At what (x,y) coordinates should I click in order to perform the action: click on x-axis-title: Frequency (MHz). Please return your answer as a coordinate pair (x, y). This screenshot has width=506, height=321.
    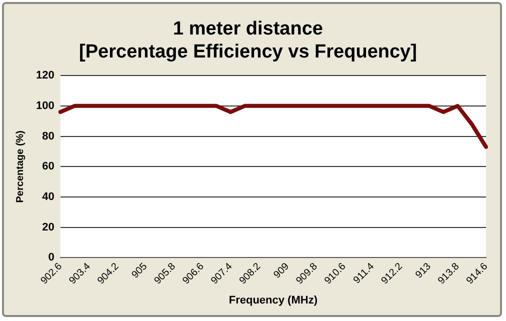
    Looking at the image, I should click on (273, 300).